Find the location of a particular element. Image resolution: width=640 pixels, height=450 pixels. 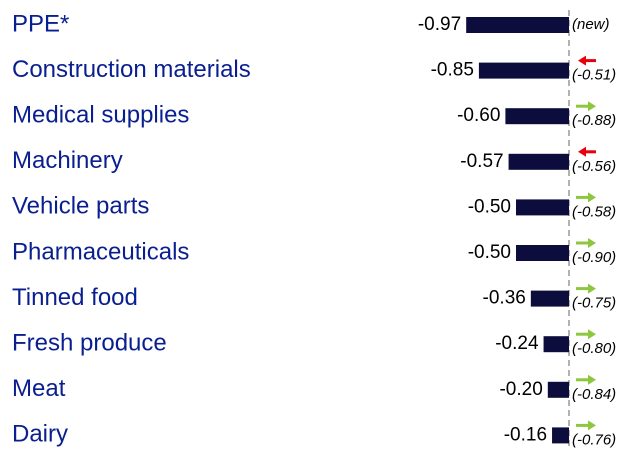

category-label: Pharmaceuticals is located at coordinates (100, 251).